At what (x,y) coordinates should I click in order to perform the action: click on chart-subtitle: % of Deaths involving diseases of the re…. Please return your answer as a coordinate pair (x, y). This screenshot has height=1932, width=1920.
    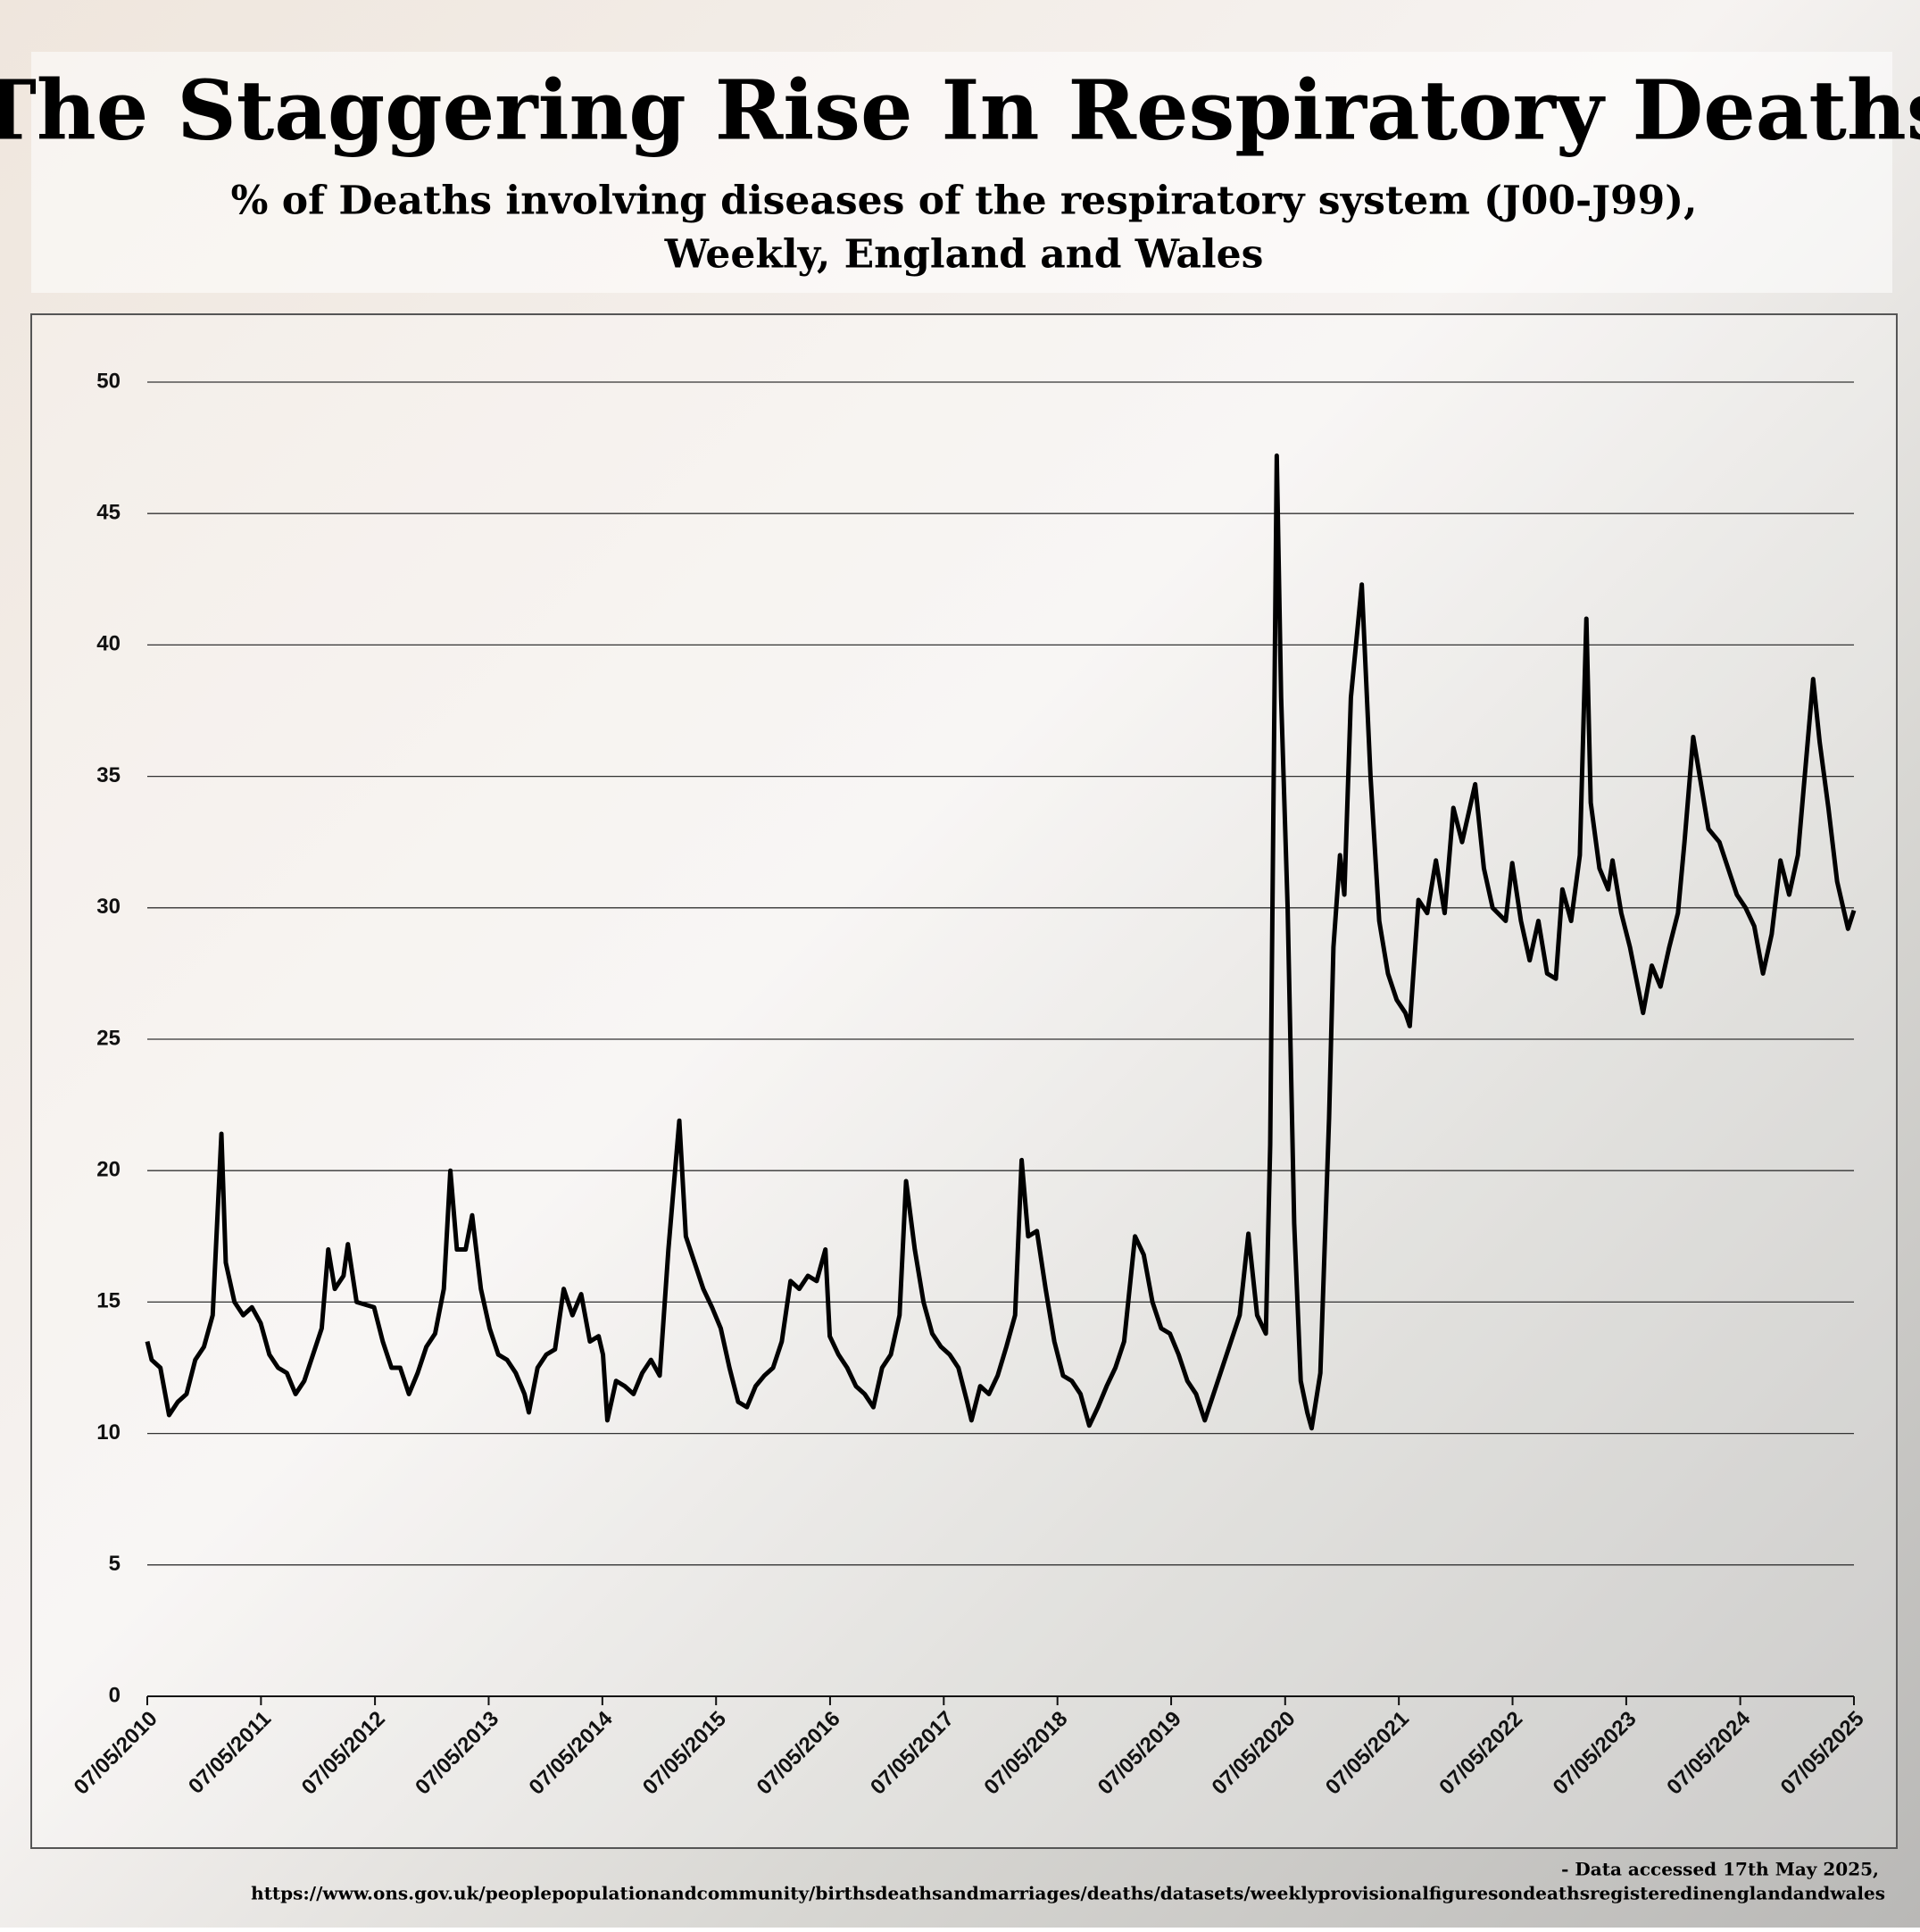
    Looking at the image, I should click on (965, 201).